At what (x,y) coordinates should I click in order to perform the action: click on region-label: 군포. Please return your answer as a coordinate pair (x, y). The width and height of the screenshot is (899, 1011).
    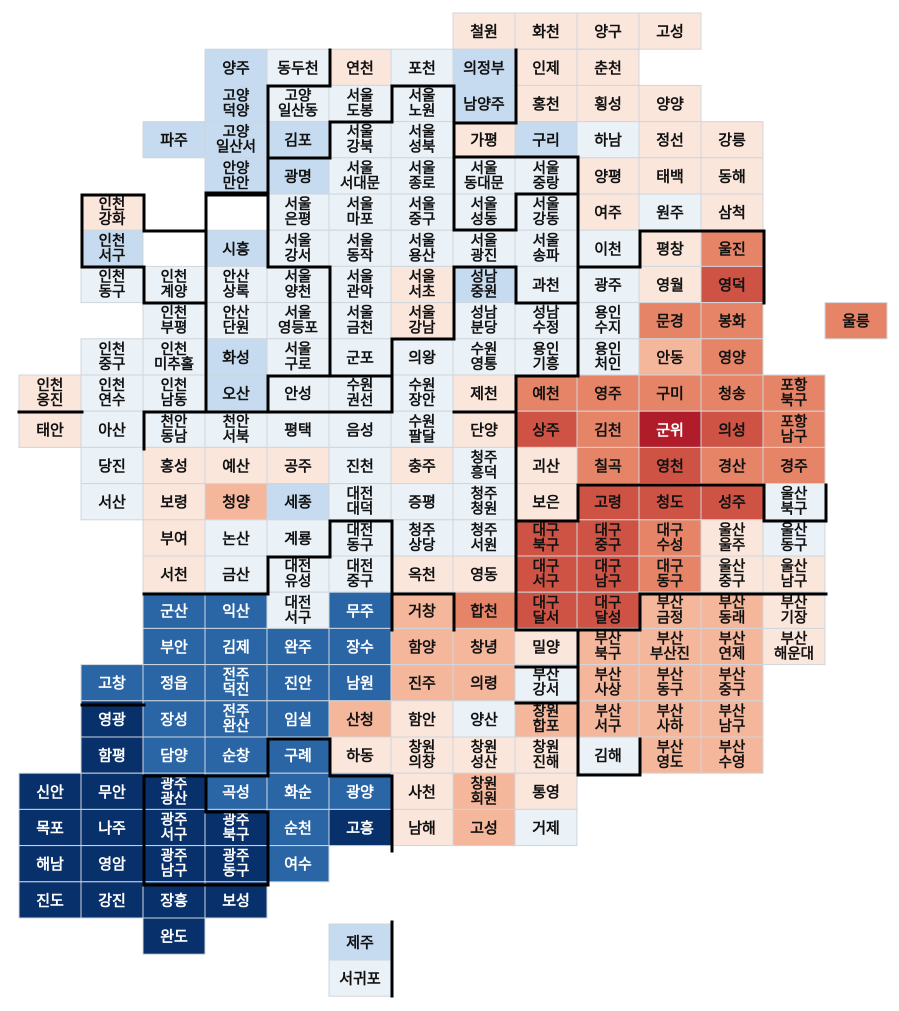
    Looking at the image, I should click on (360, 357).